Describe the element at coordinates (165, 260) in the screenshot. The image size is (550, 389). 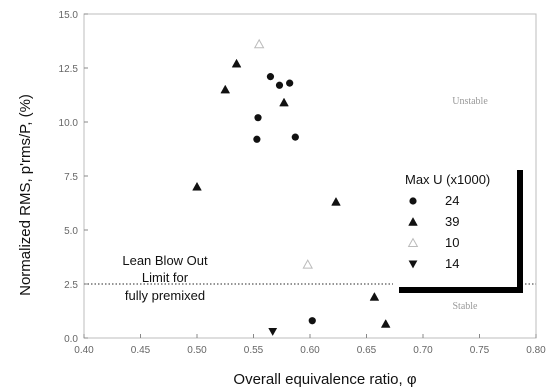
I see `annotation-lbo-line1: Lean Blow Out` at that location.